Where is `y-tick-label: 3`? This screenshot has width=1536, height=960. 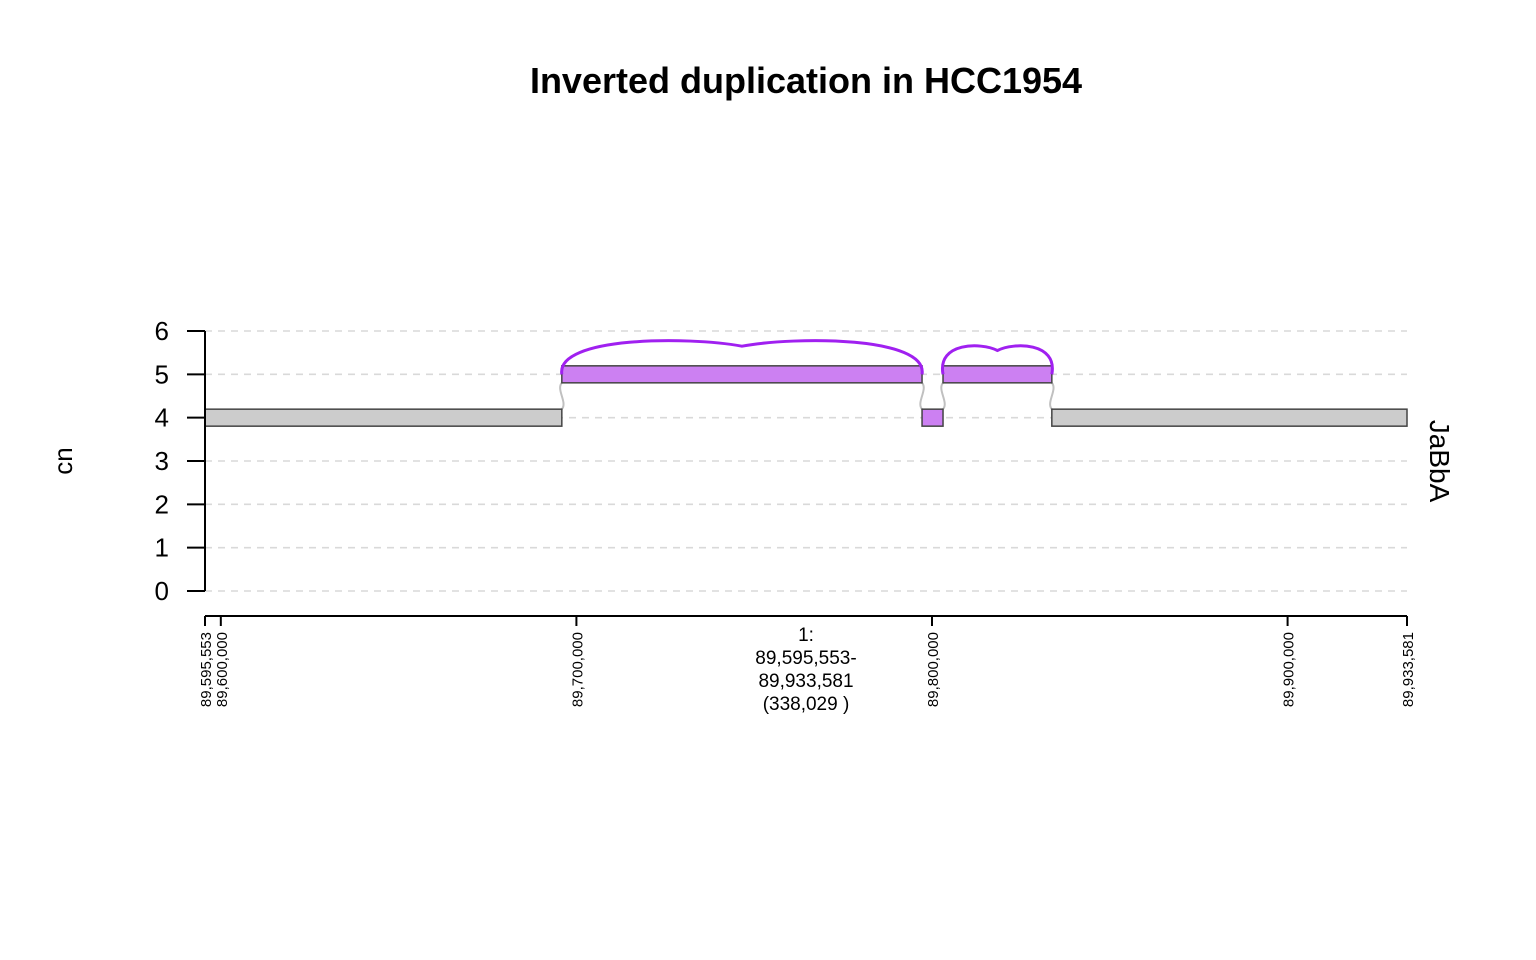 y-tick-label: 3 is located at coordinates (162, 461).